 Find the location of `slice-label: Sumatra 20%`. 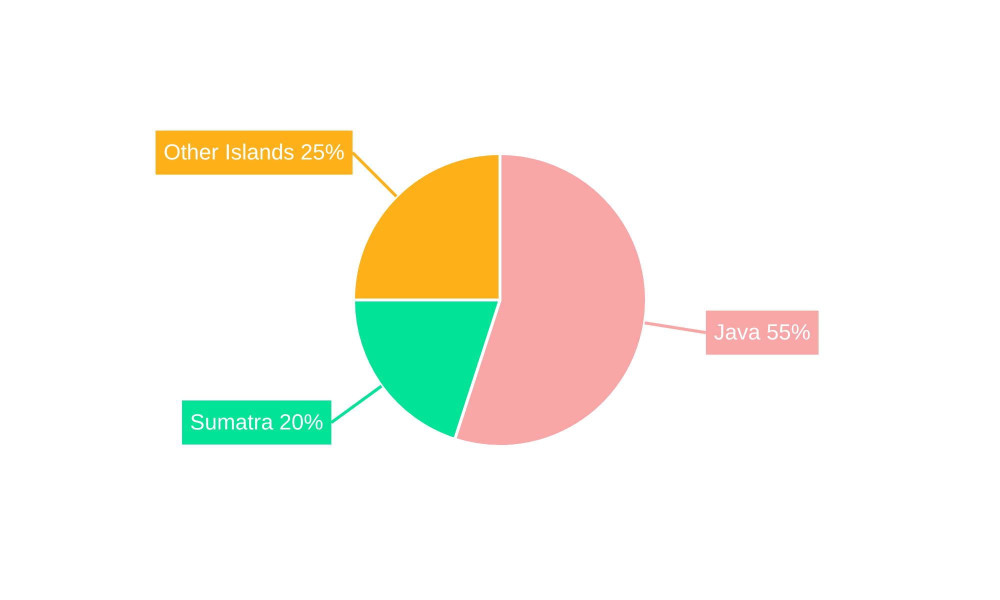

slice-label: Sumatra 20% is located at coordinates (257, 422).